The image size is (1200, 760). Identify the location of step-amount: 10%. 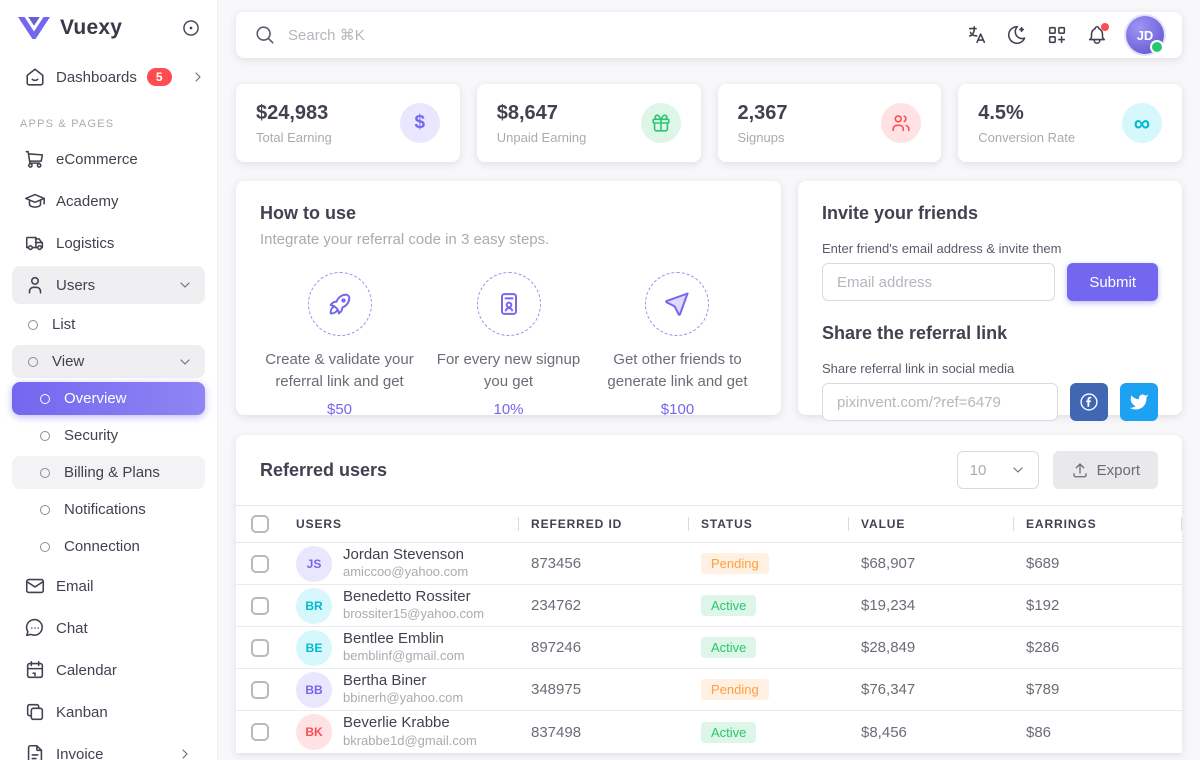
(508, 409).